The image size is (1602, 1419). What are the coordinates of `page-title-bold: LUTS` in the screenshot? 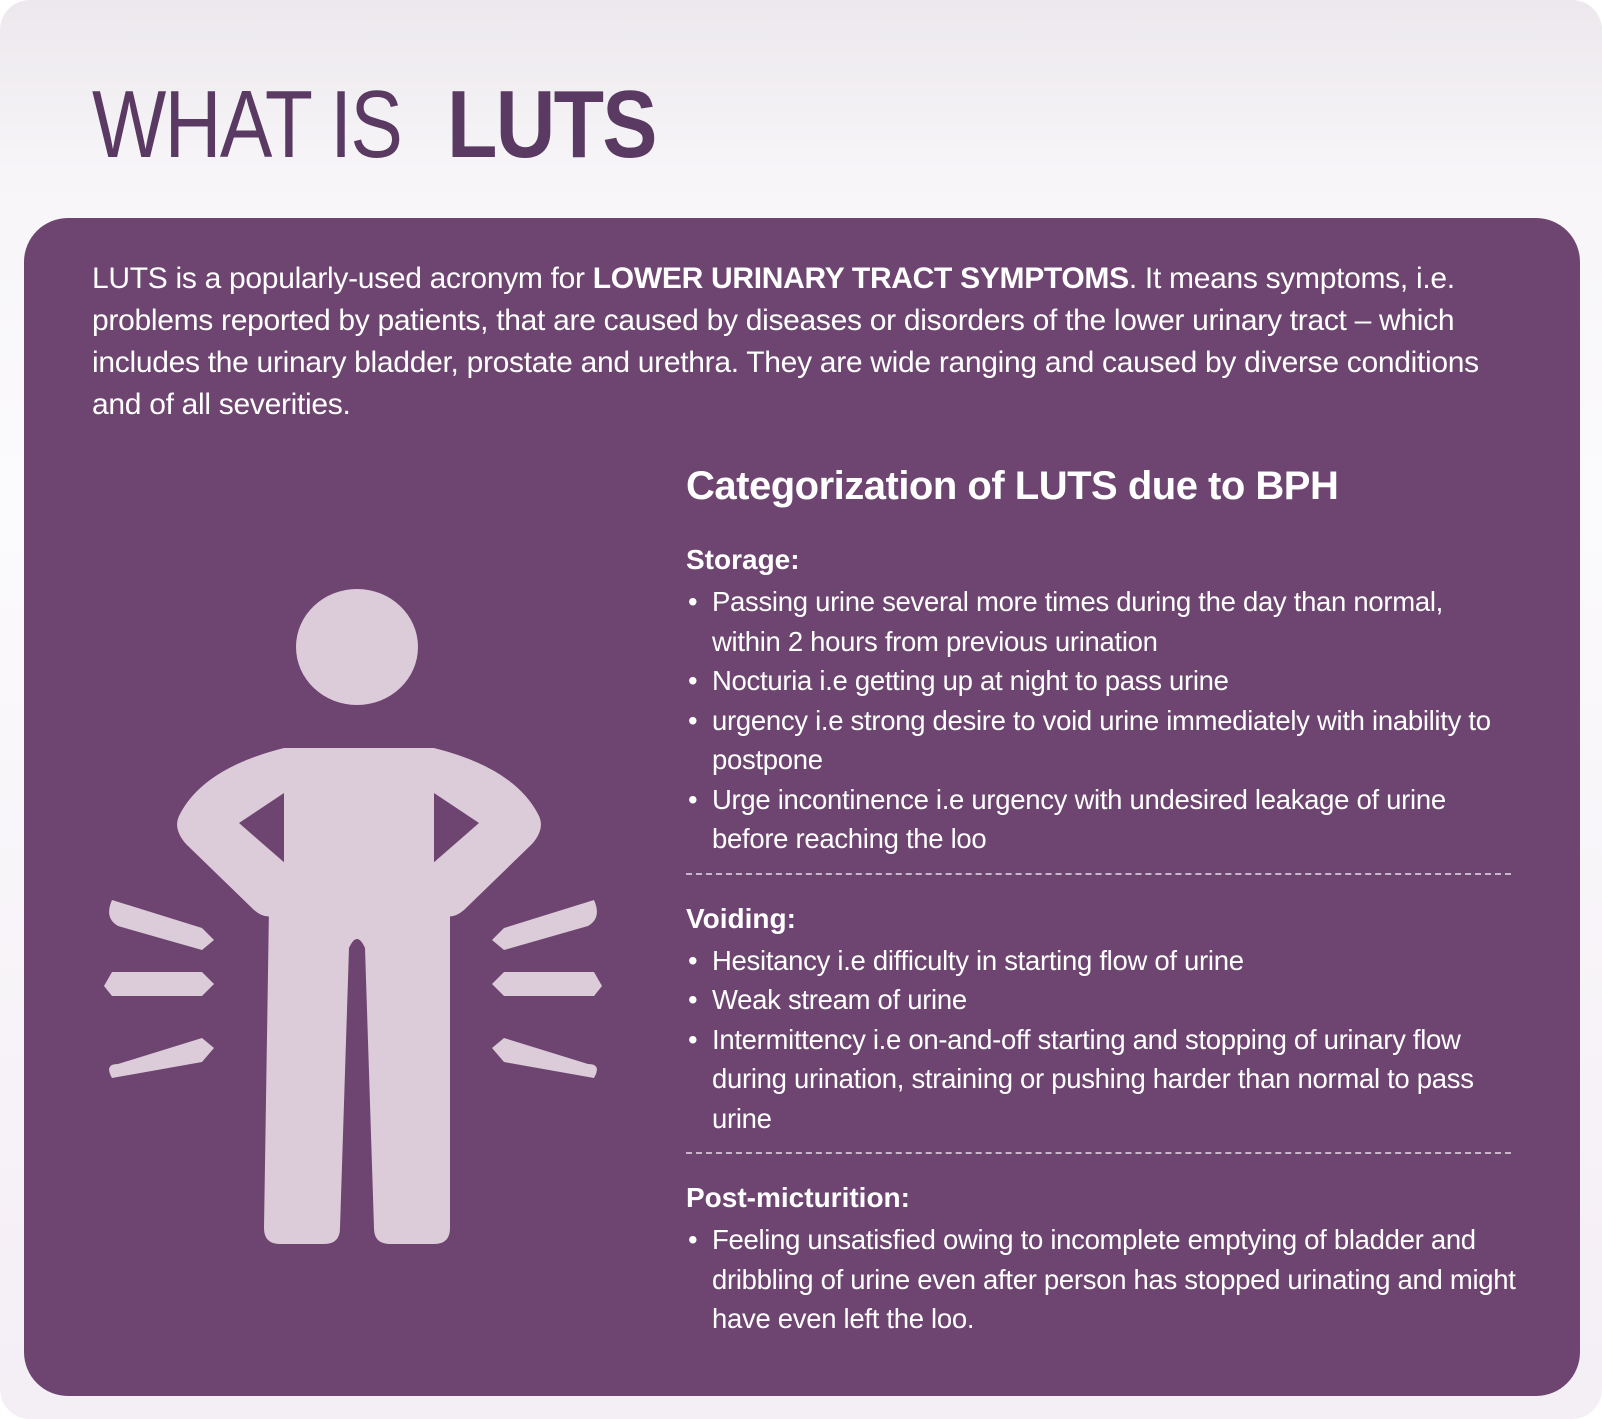 It's located at (552, 124).